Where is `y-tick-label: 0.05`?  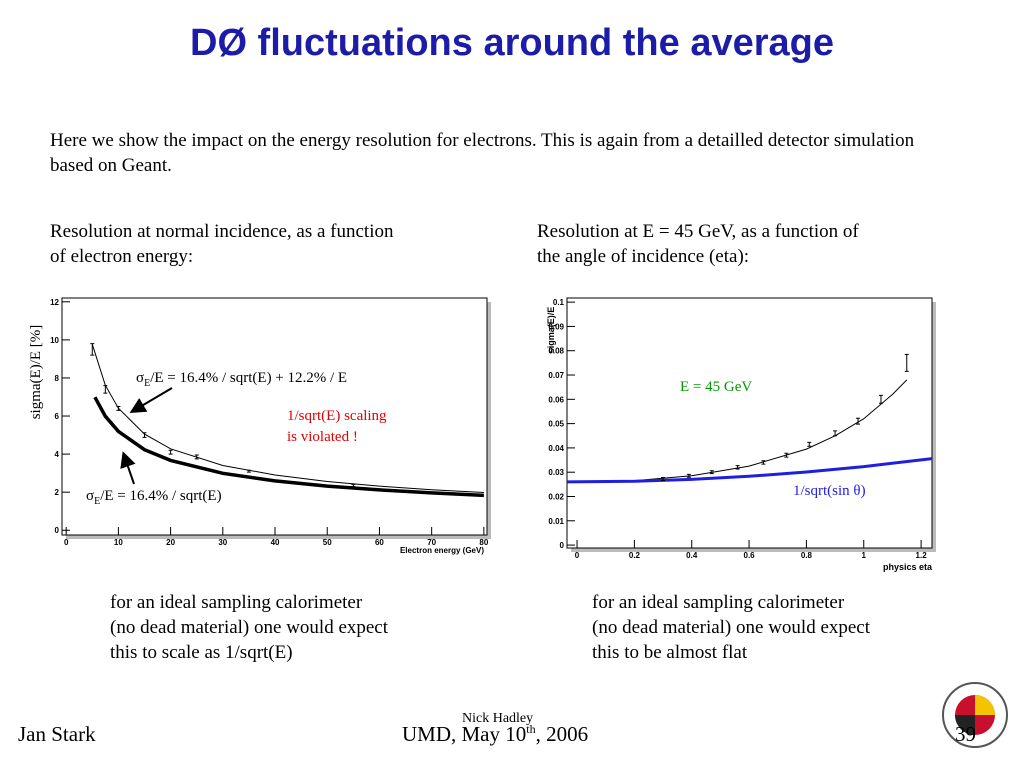 y-tick-label: 0.05 is located at coordinates (556, 424).